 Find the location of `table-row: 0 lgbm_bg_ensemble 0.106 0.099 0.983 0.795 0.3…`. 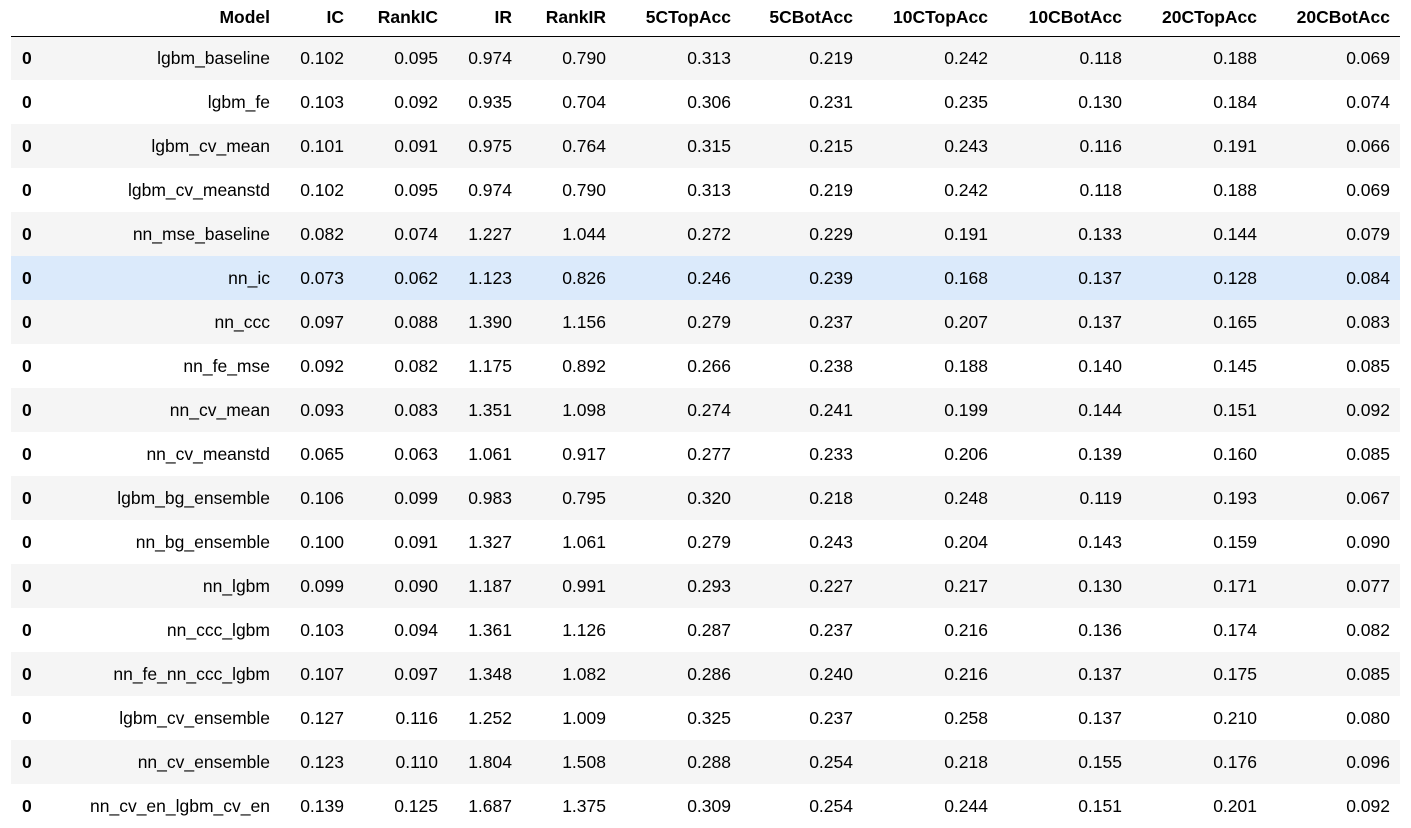

table-row: 0 lgbm_bg_ensemble 0.106 0.099 0.983 0.795 0.3… is located at coordinates (705, 498).